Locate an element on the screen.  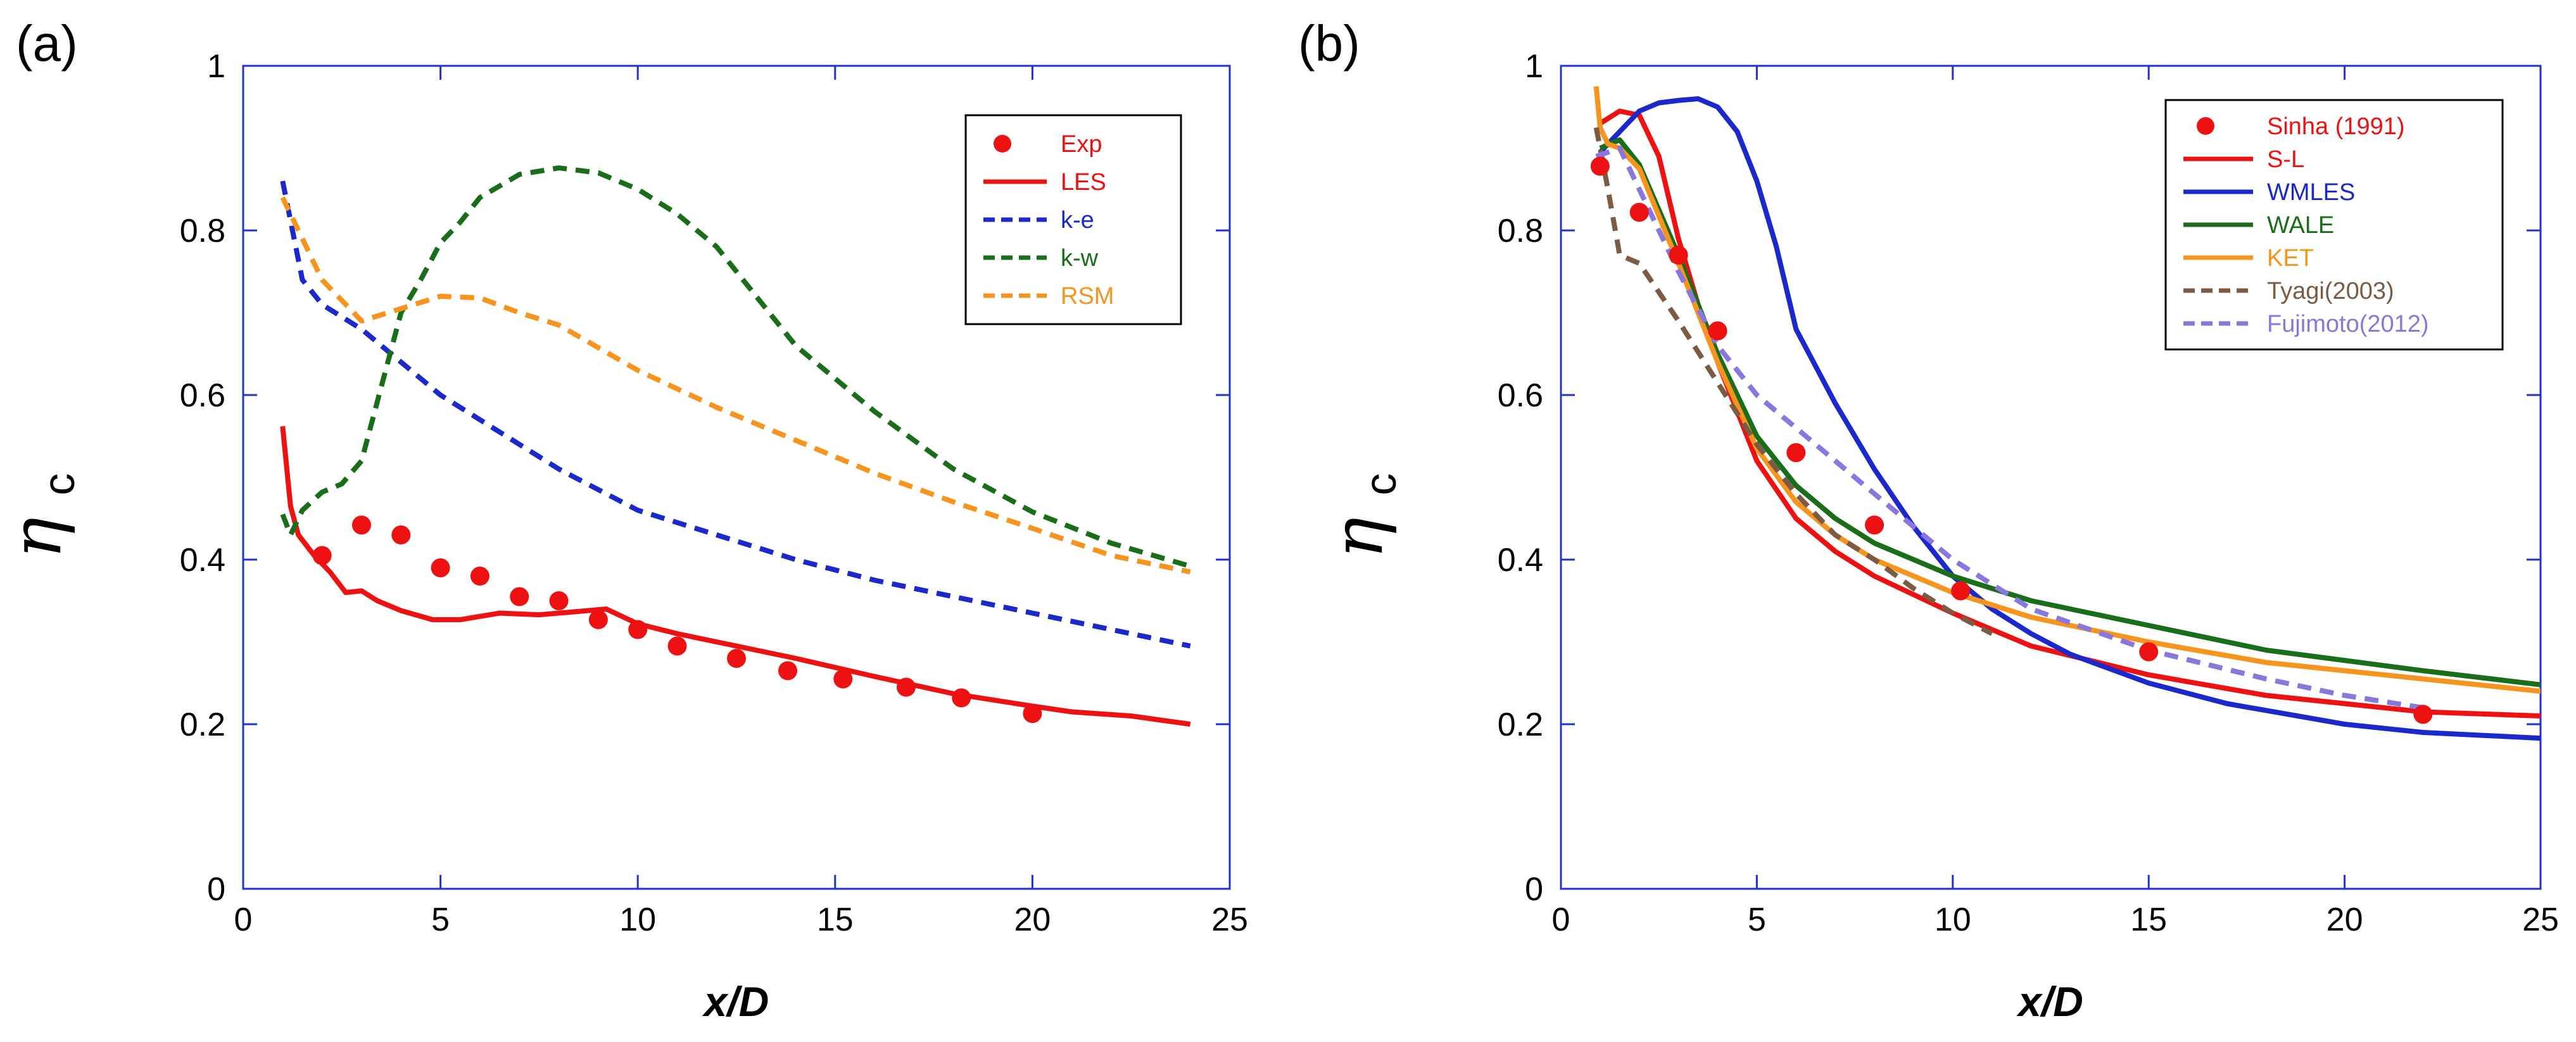
series-k-w-line is located at coordinates (735, 367).